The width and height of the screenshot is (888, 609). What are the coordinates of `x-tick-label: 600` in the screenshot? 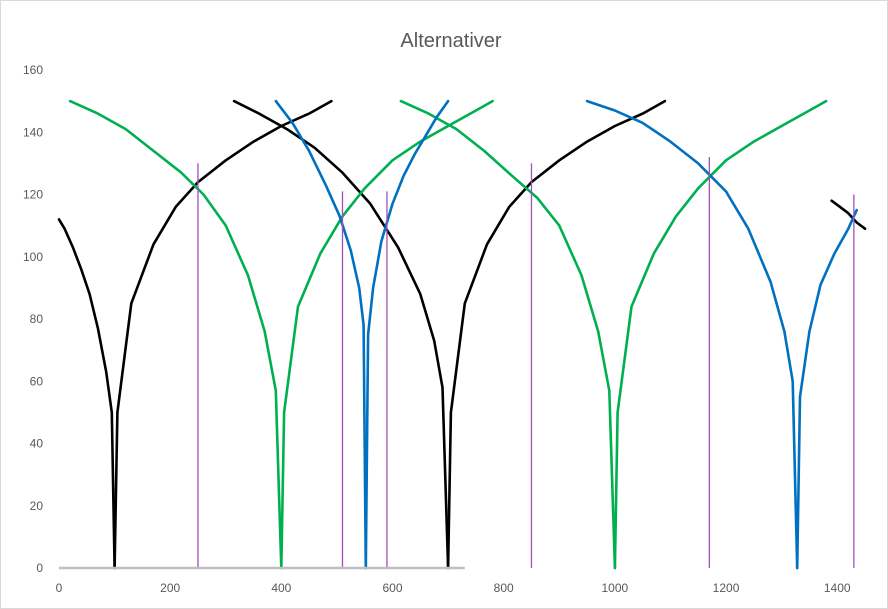 It's located at (393, 588).